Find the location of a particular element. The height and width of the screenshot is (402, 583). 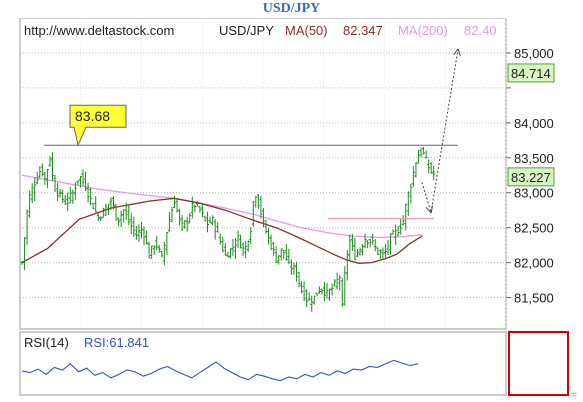

header-ma200-value: 82.40 is located at coordinates (480, 30).